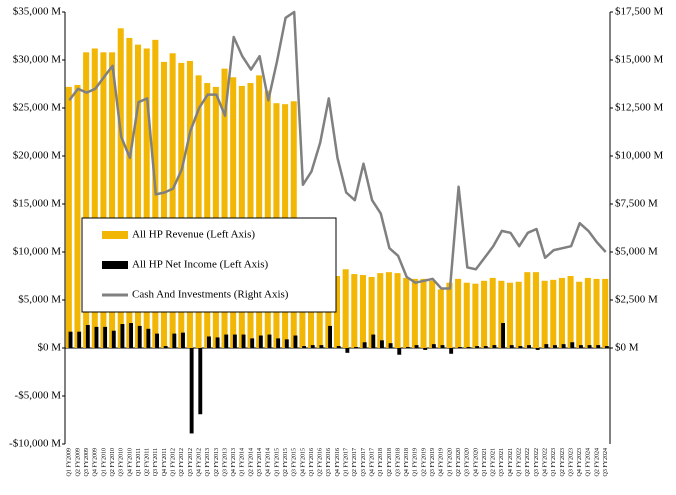  Describe the element at coordinates (35, 444) in the screenshot. I see `y-tick-label: -$10,000 M` at that location.